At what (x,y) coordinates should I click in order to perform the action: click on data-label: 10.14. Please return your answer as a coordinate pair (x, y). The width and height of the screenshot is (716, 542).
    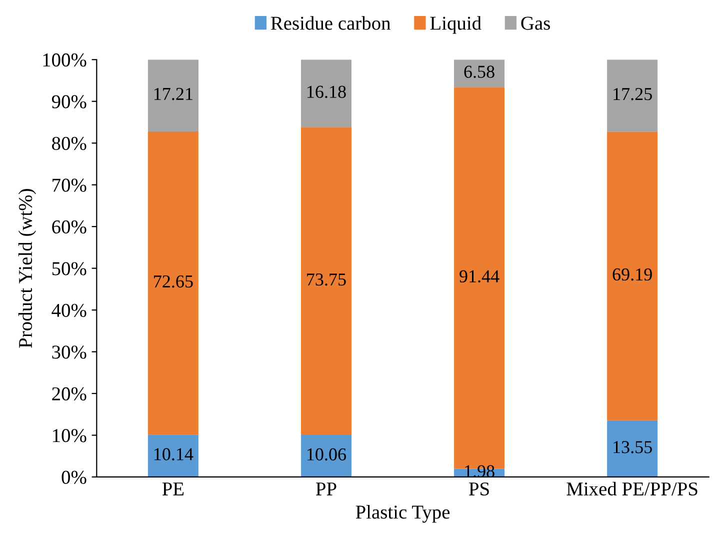
    Looking at the image, I should click on (174, 454).